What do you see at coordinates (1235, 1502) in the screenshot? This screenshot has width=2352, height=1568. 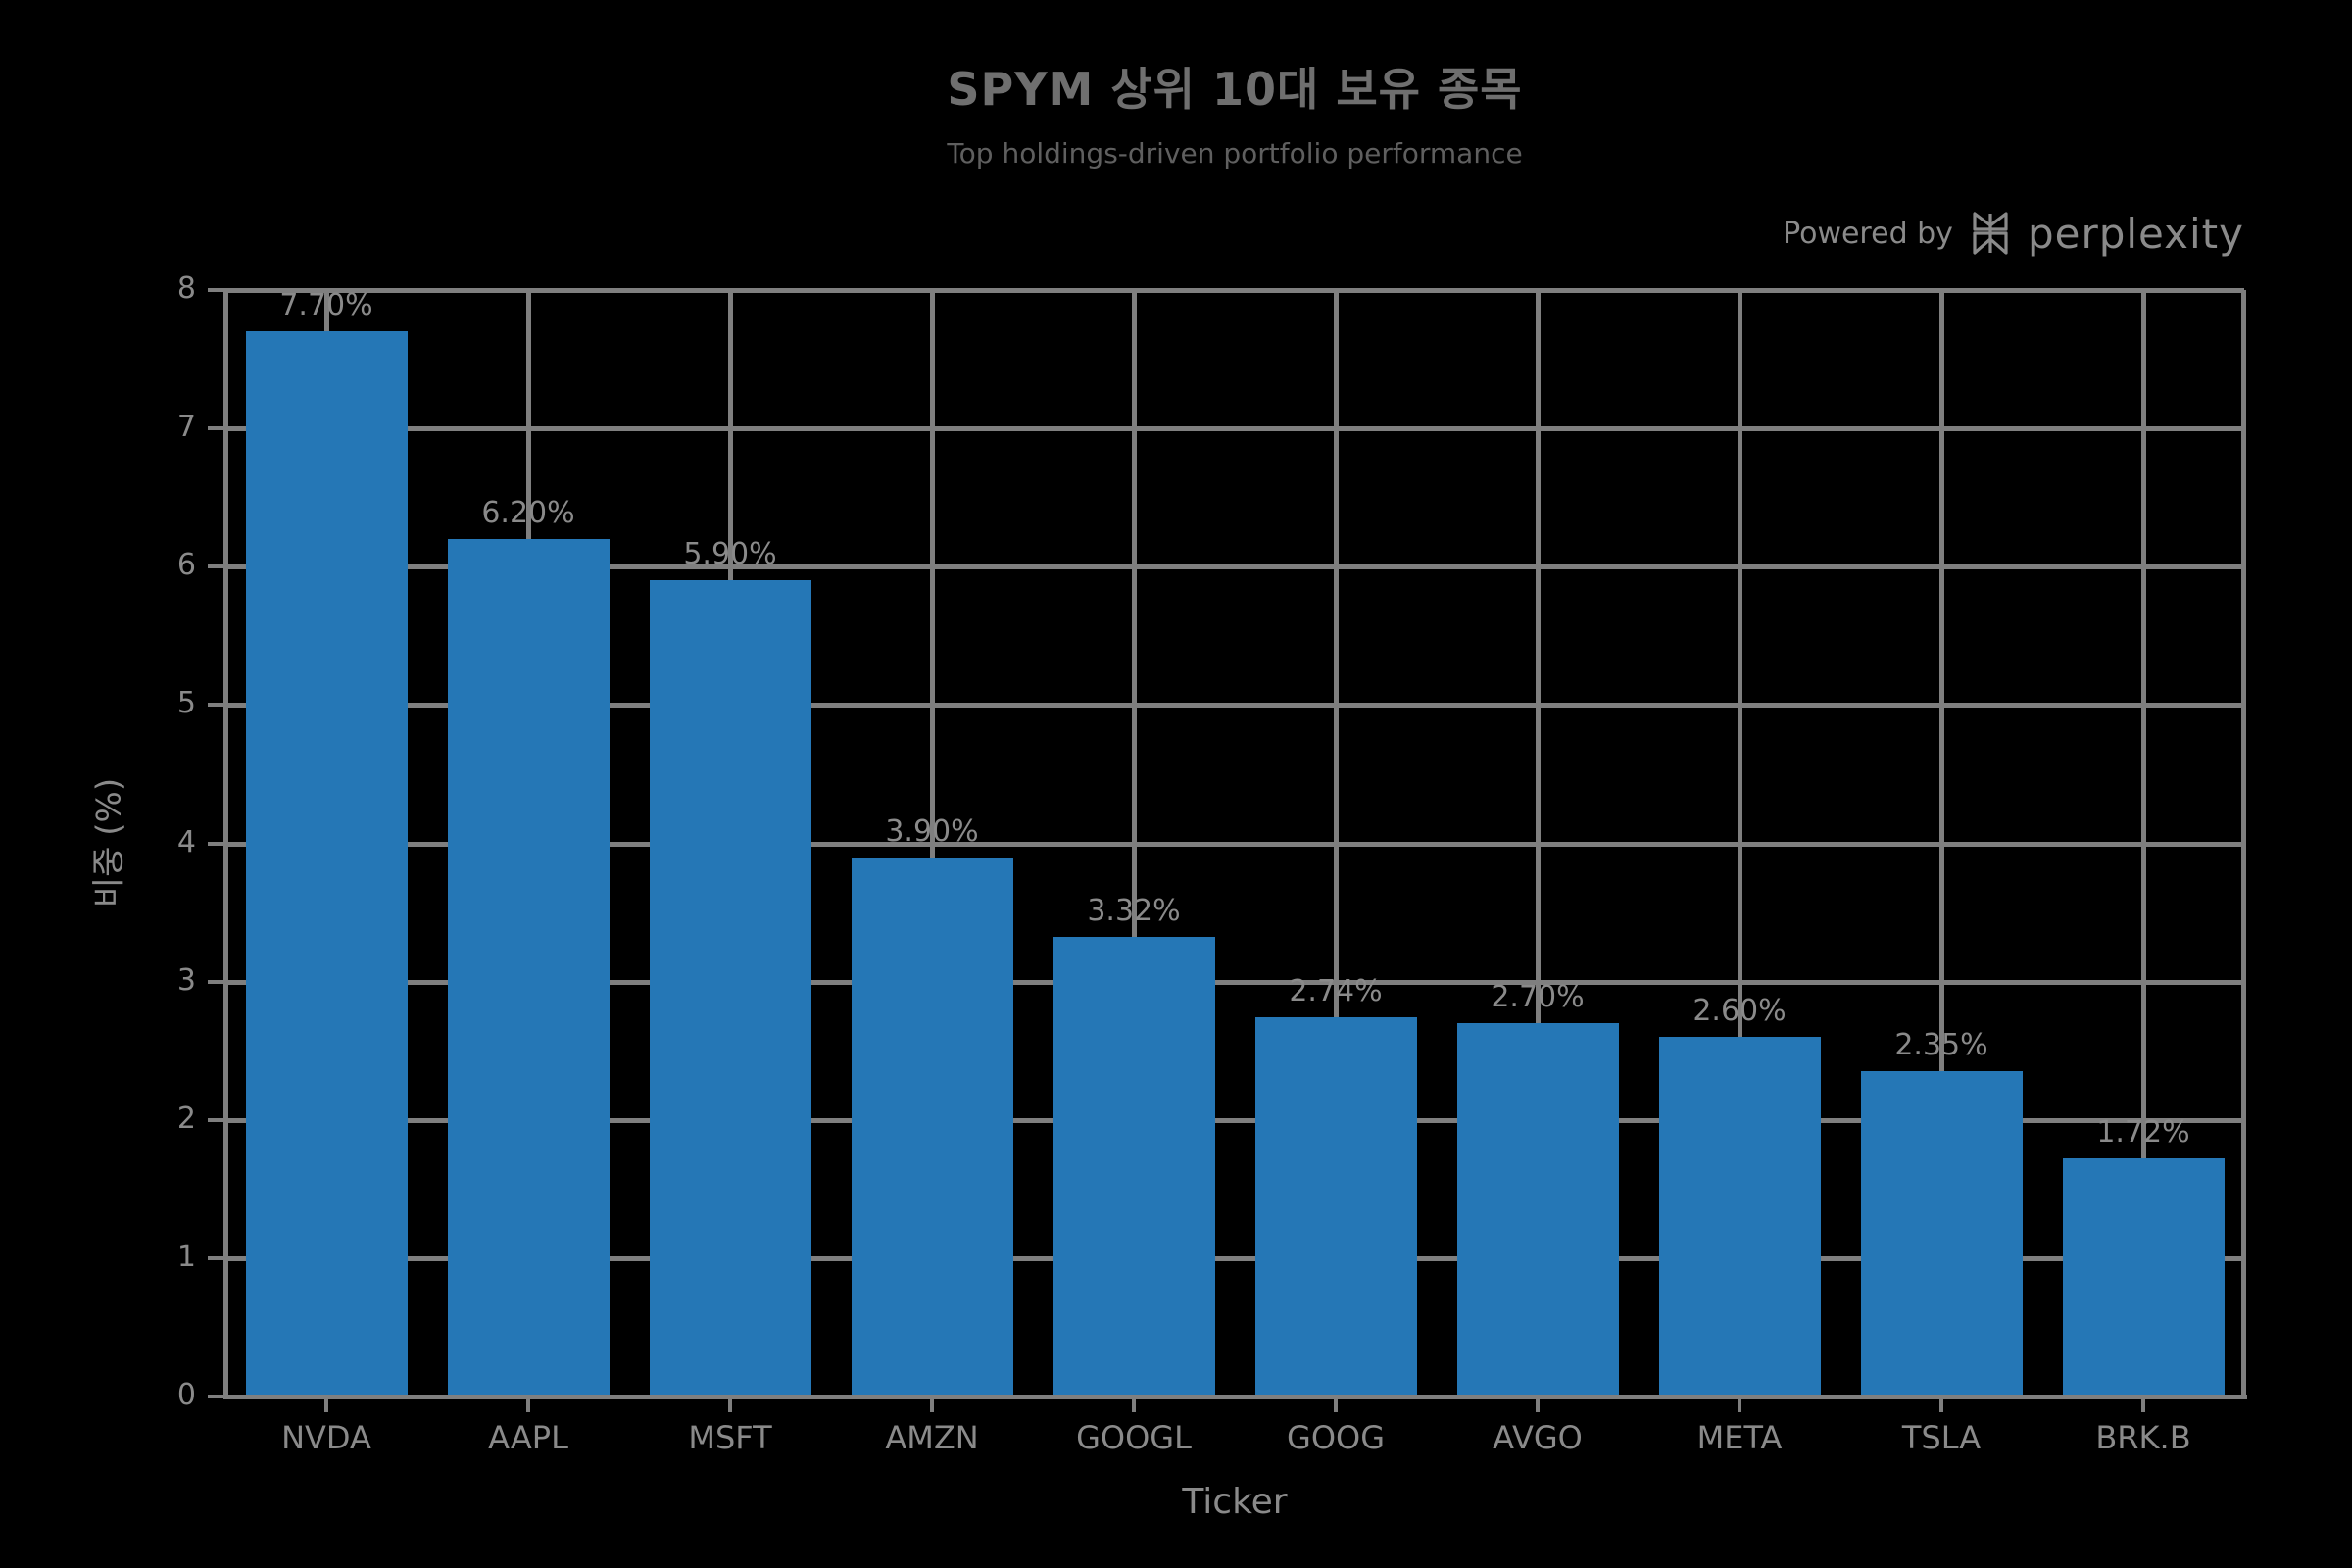 I see `x-axis-label: Ticker` at bounding box center [1235, 1502].